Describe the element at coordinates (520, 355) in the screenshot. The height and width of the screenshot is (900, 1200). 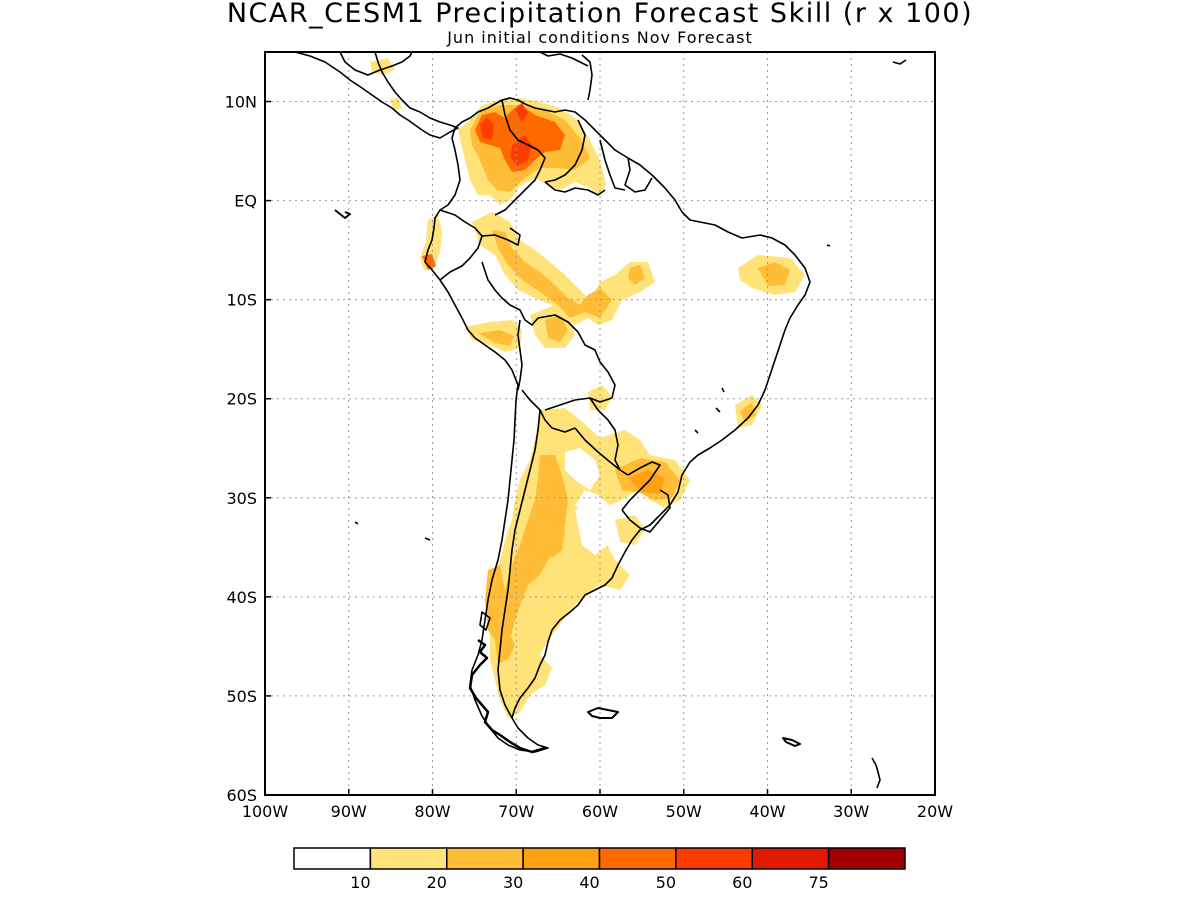
I see `border-peru-bolivia` at that location.